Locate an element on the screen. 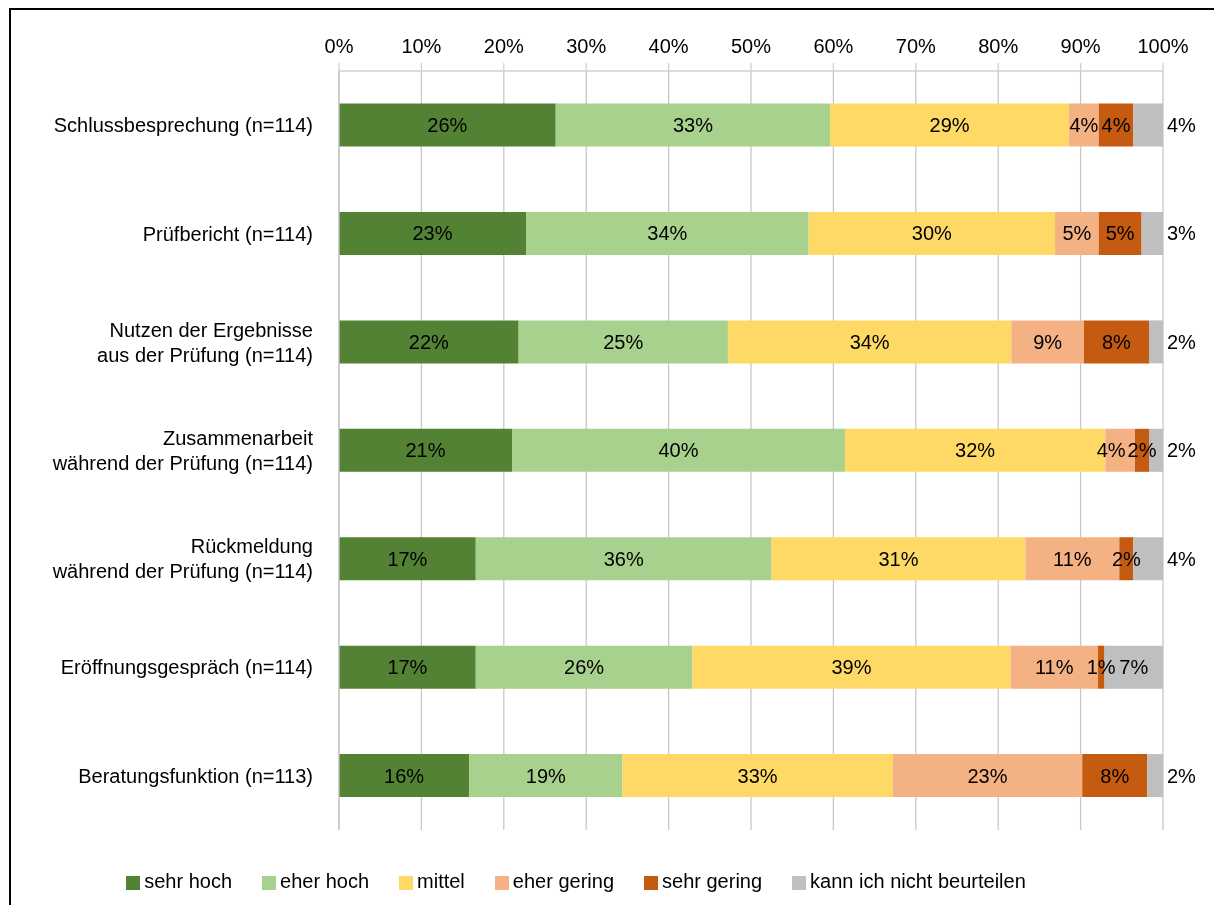 This screenshot has width=1216, height=913. legend-label: kann ich nicht beurteilen is located at coordinates (918, 881).